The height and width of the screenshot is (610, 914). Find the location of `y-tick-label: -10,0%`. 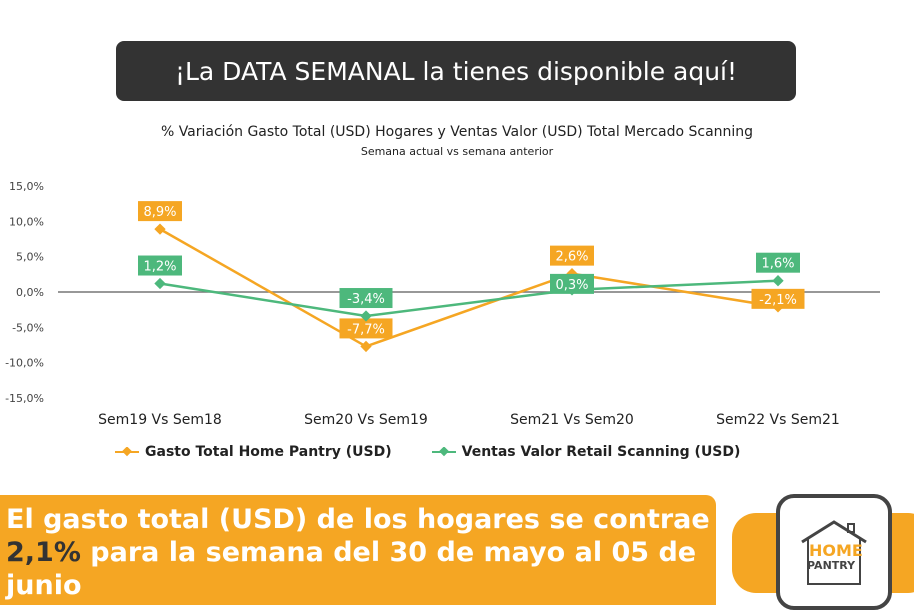

y-tick-label: -10,0% is located at coordinates (24, 363).